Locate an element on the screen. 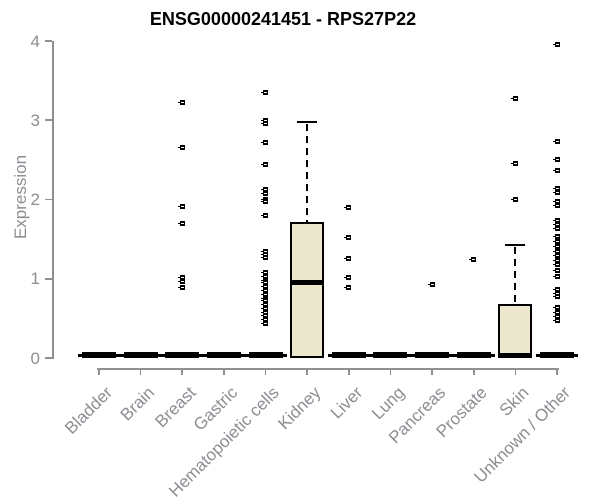  y-tick-label: 3 is located at coordinates (35, 120).